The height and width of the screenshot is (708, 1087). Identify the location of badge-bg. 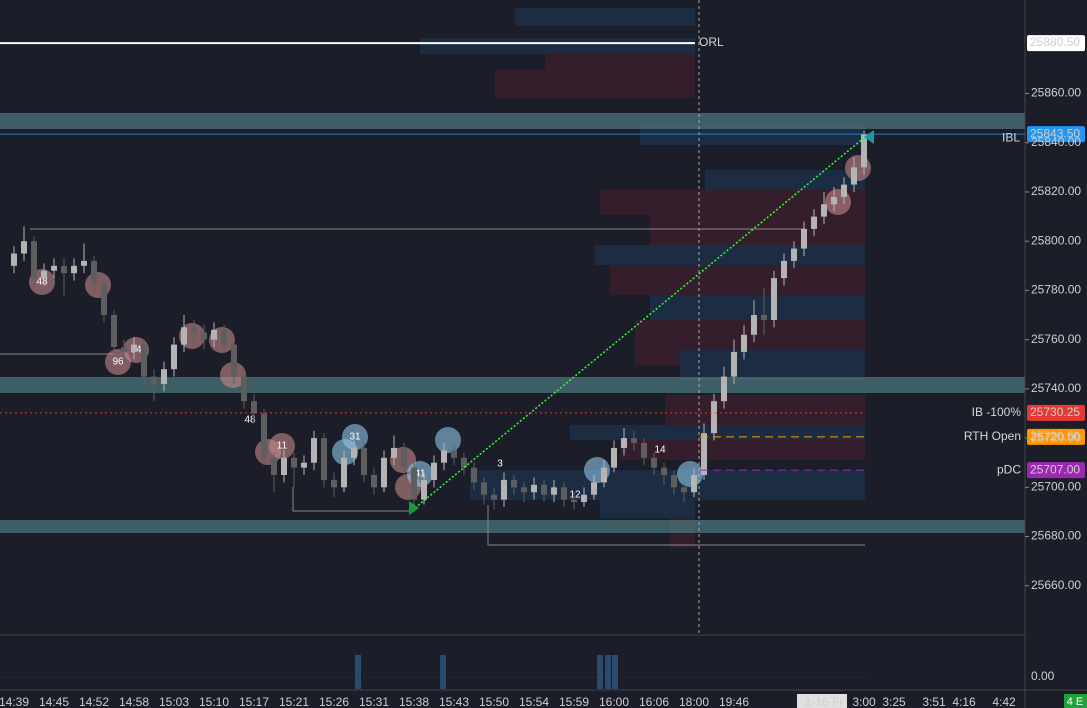
(1075, 701).